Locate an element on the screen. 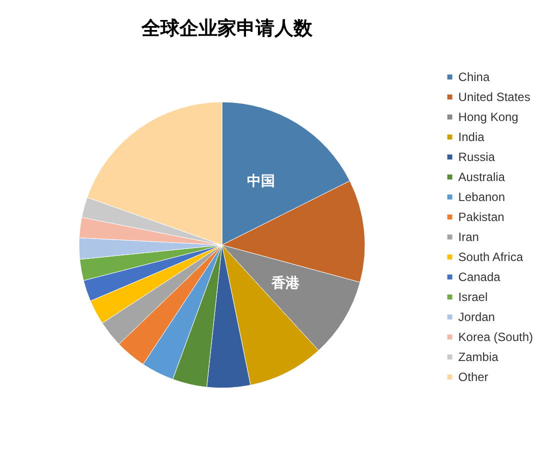  legend-label: Iran is located at coordinates (468, 237).